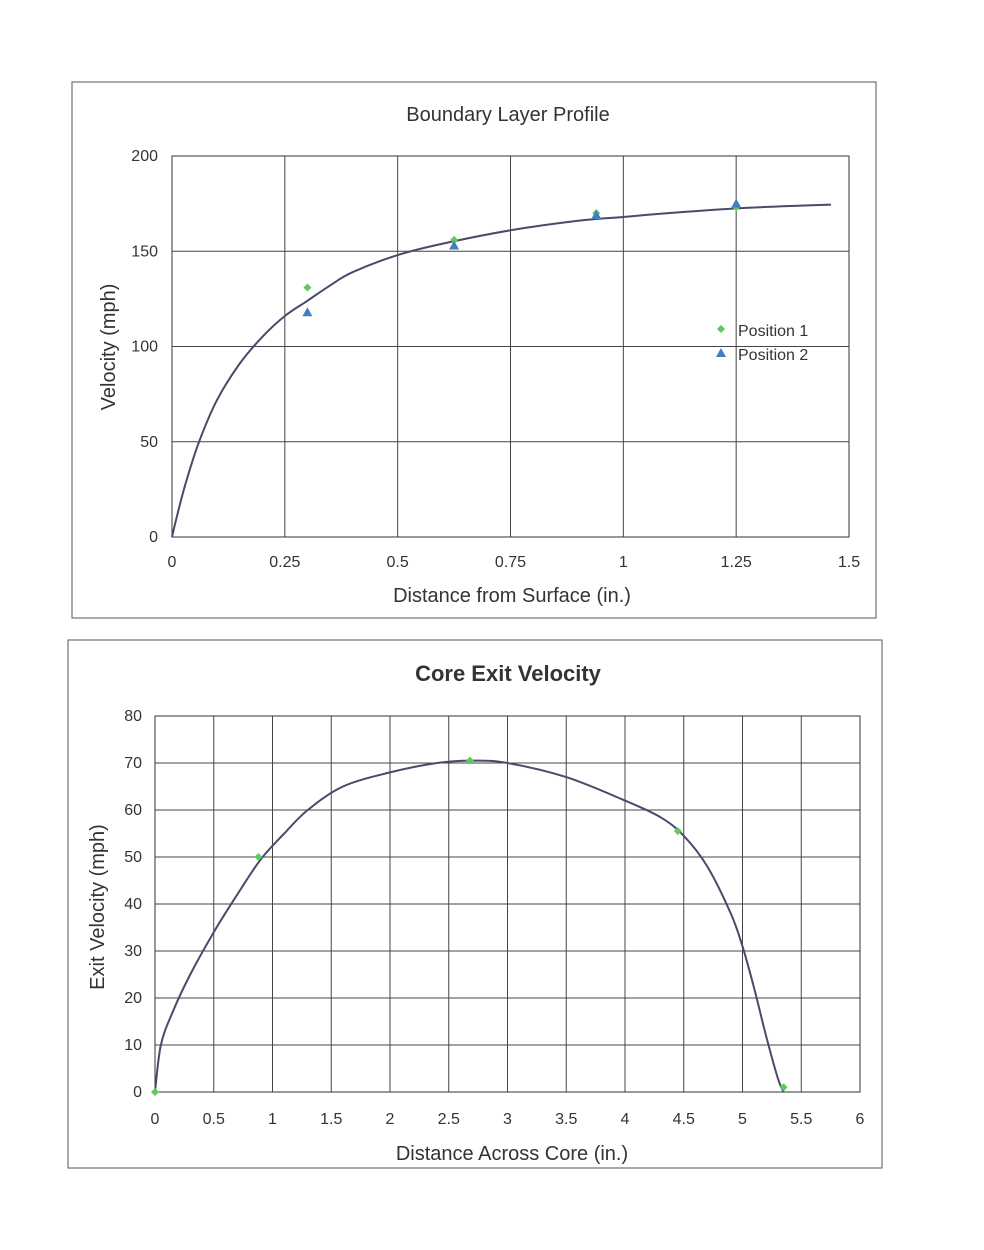  What do you see at coordinates (507, 115) in the screenshot?
I see `chart-title: Boundary Layer Profile` at bounding box center [507, 115].